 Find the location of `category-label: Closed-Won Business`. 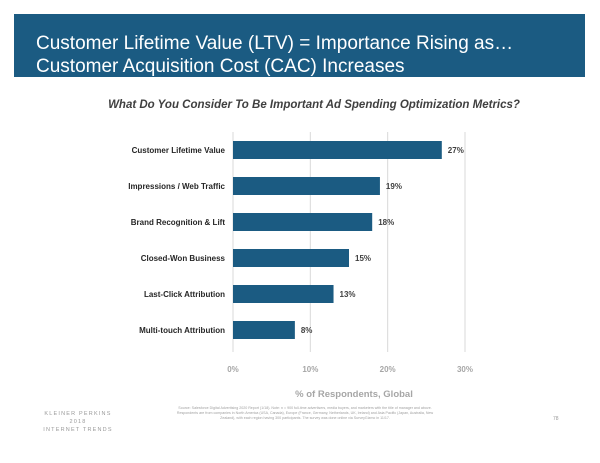

category-label: Closed-Won Business is located at coordinates (183, 258).